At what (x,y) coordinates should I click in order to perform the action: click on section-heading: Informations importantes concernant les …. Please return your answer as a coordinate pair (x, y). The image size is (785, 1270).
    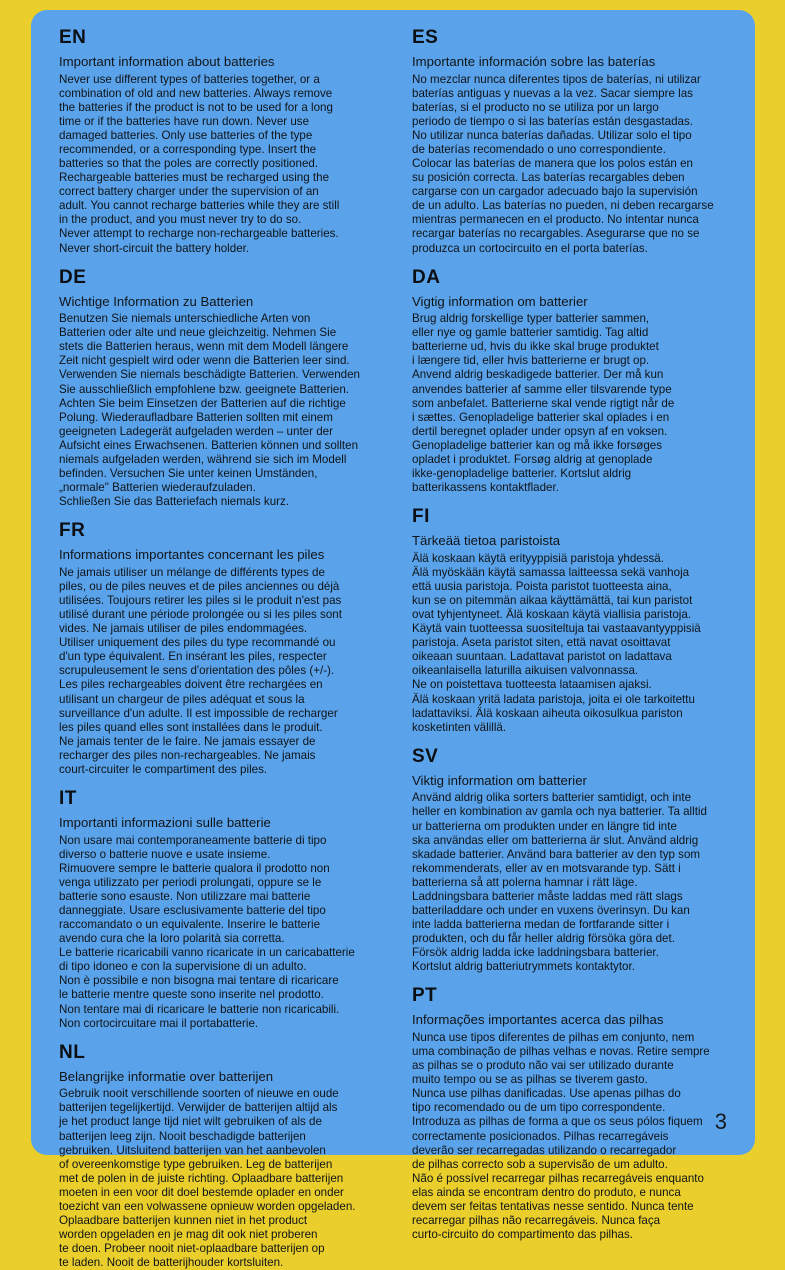
    Looking at the image, I should click on (192, 555).